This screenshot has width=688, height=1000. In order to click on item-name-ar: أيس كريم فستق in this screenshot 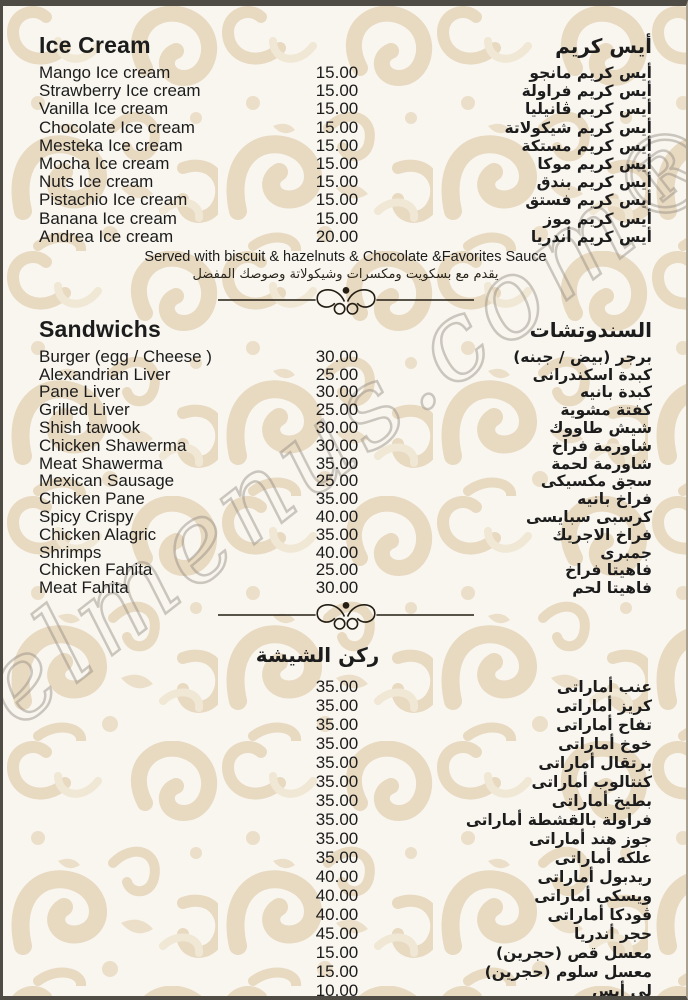, I will do `click(588, 200)`.